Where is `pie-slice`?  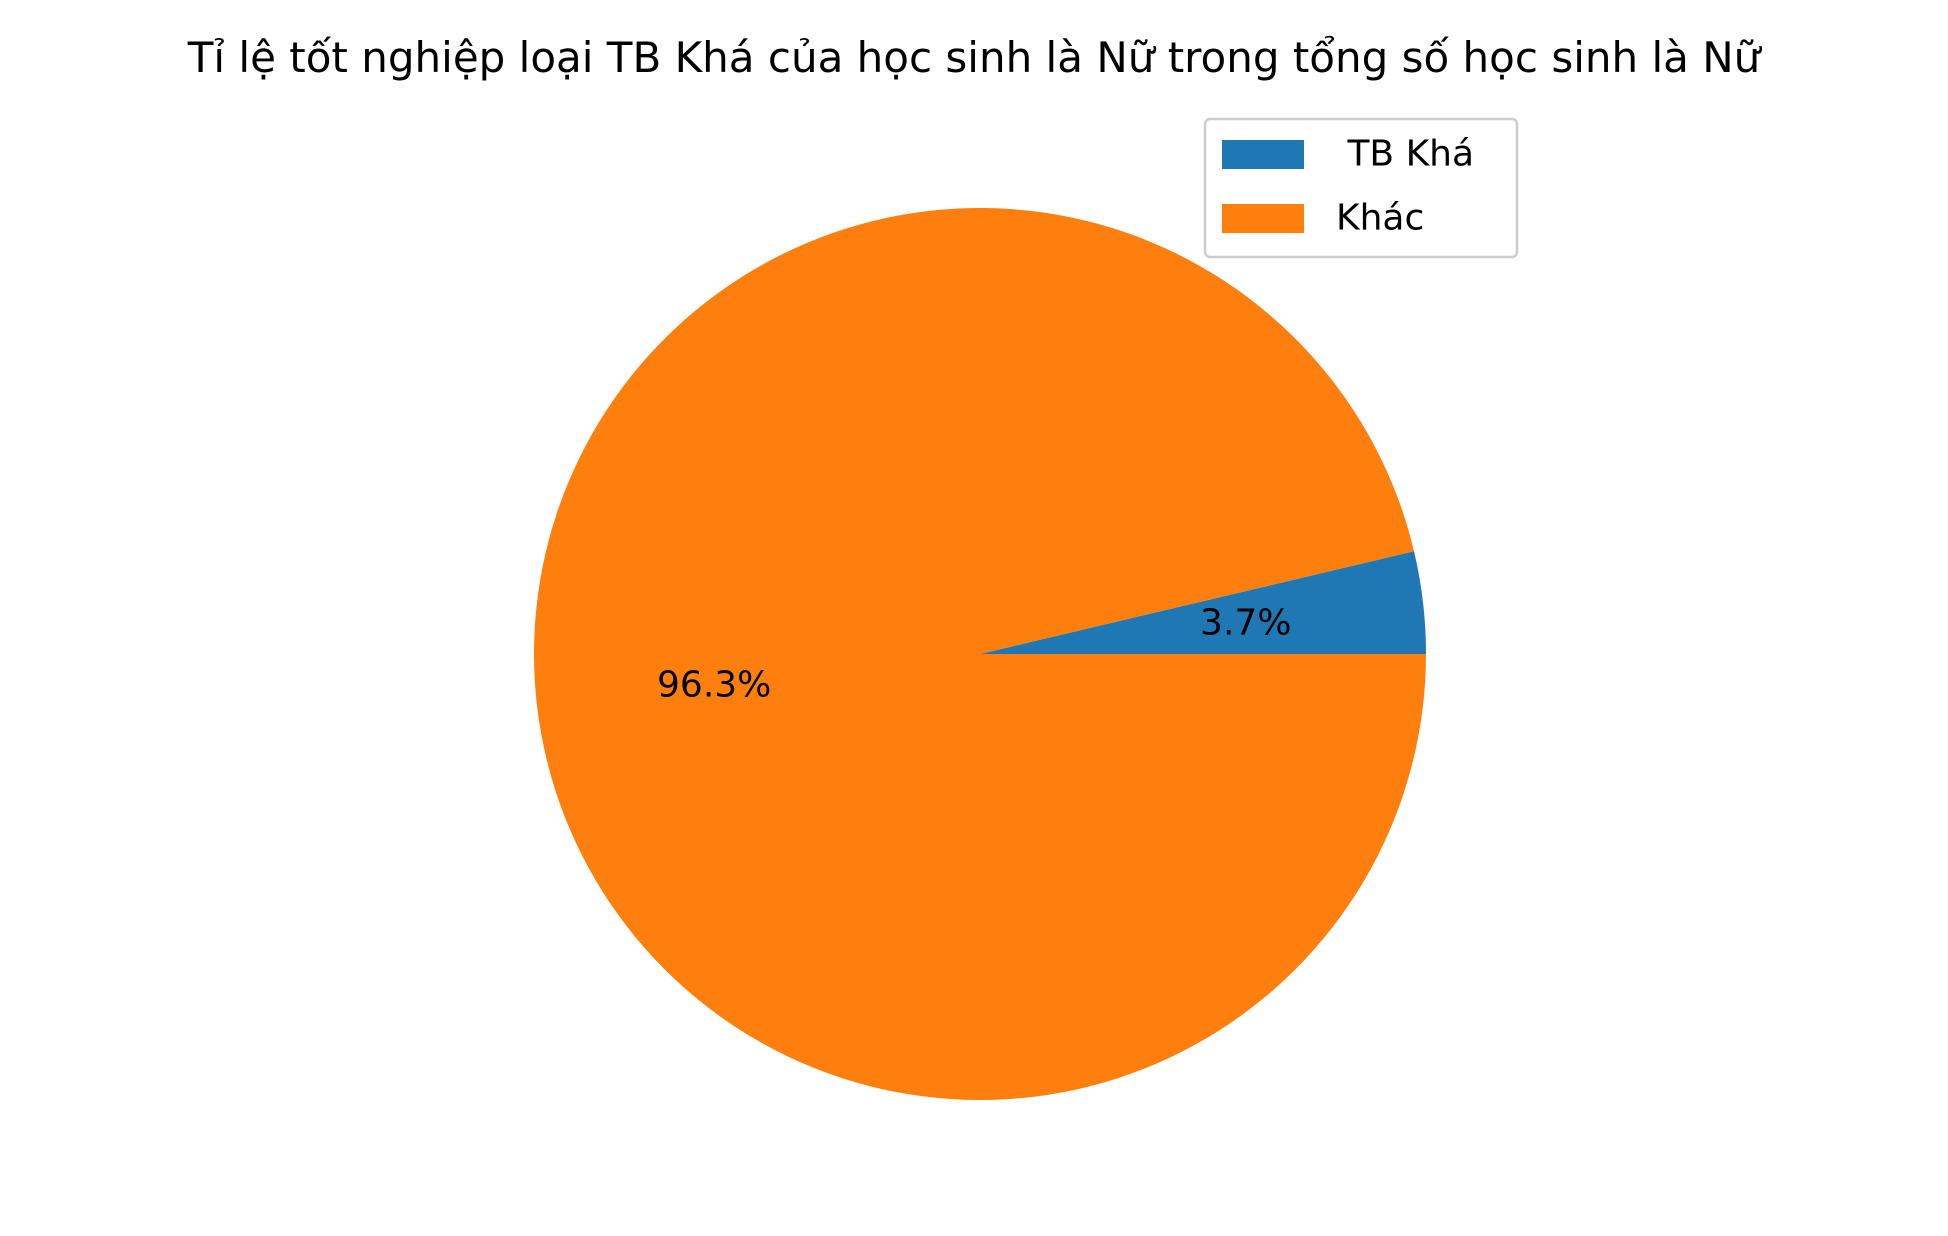
pie-slice is located at coordinates (1203, 602).